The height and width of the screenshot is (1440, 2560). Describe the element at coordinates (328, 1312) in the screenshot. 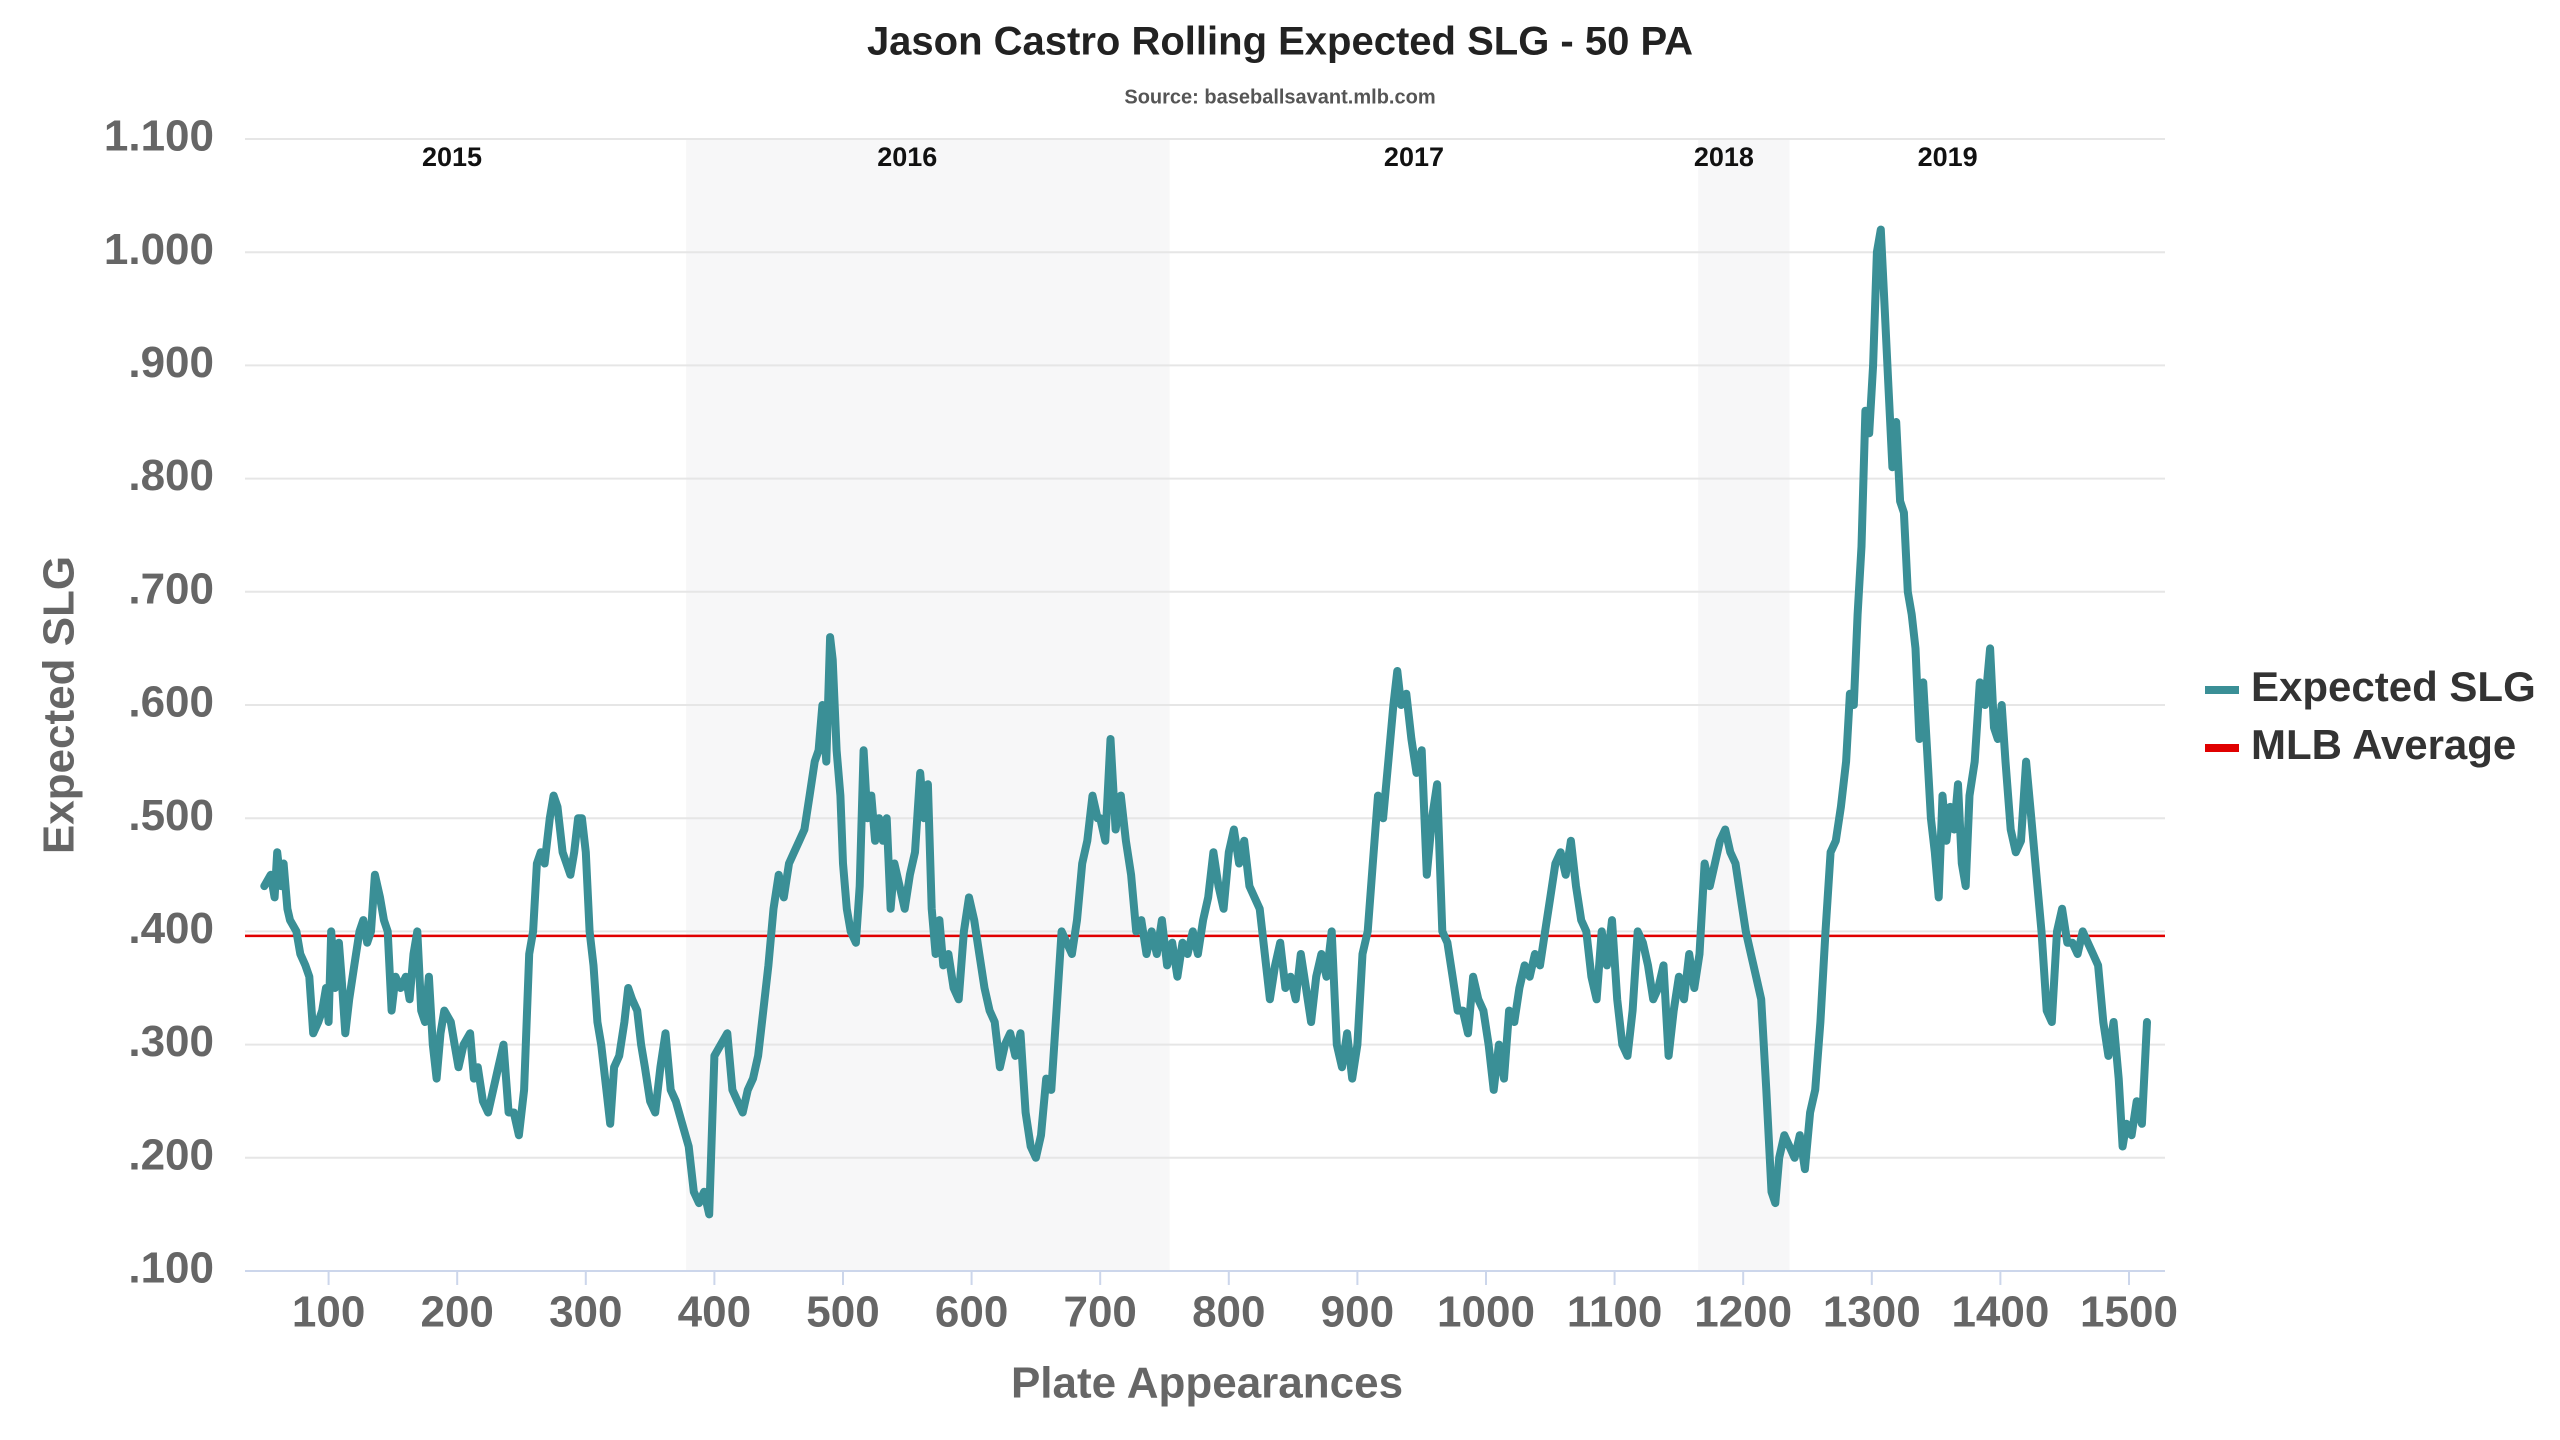

I see `x-tick-label: 100` at that location.